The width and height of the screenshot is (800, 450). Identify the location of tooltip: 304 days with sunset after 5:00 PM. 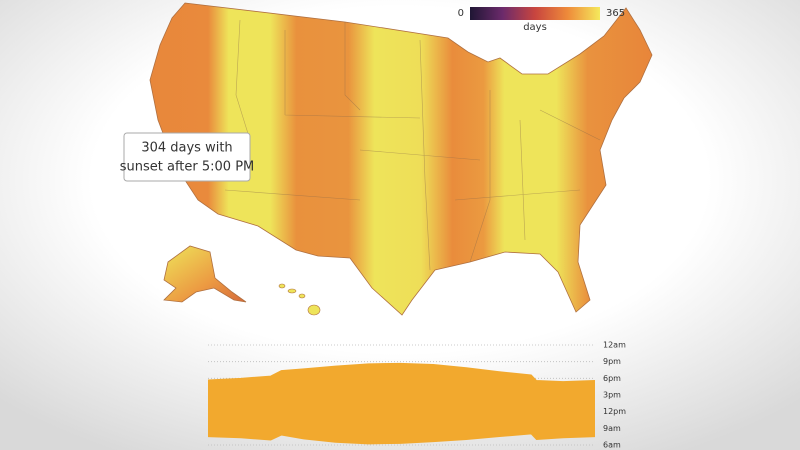
(187, 157).